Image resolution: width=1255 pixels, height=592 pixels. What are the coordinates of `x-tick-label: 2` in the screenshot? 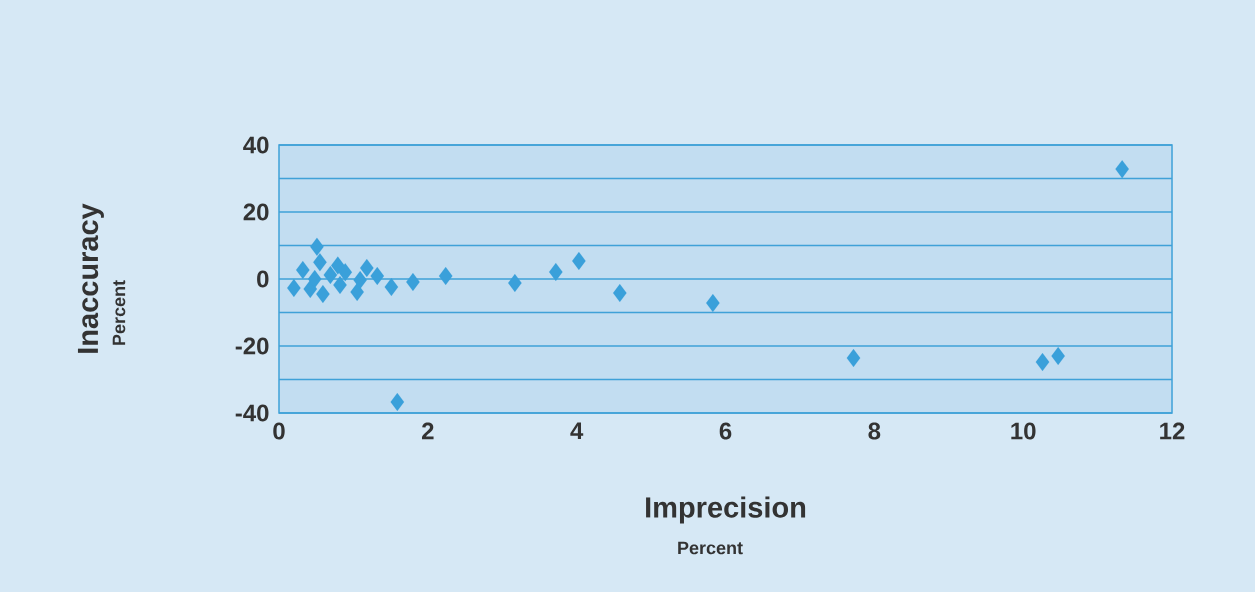 It's located at (427, 431).